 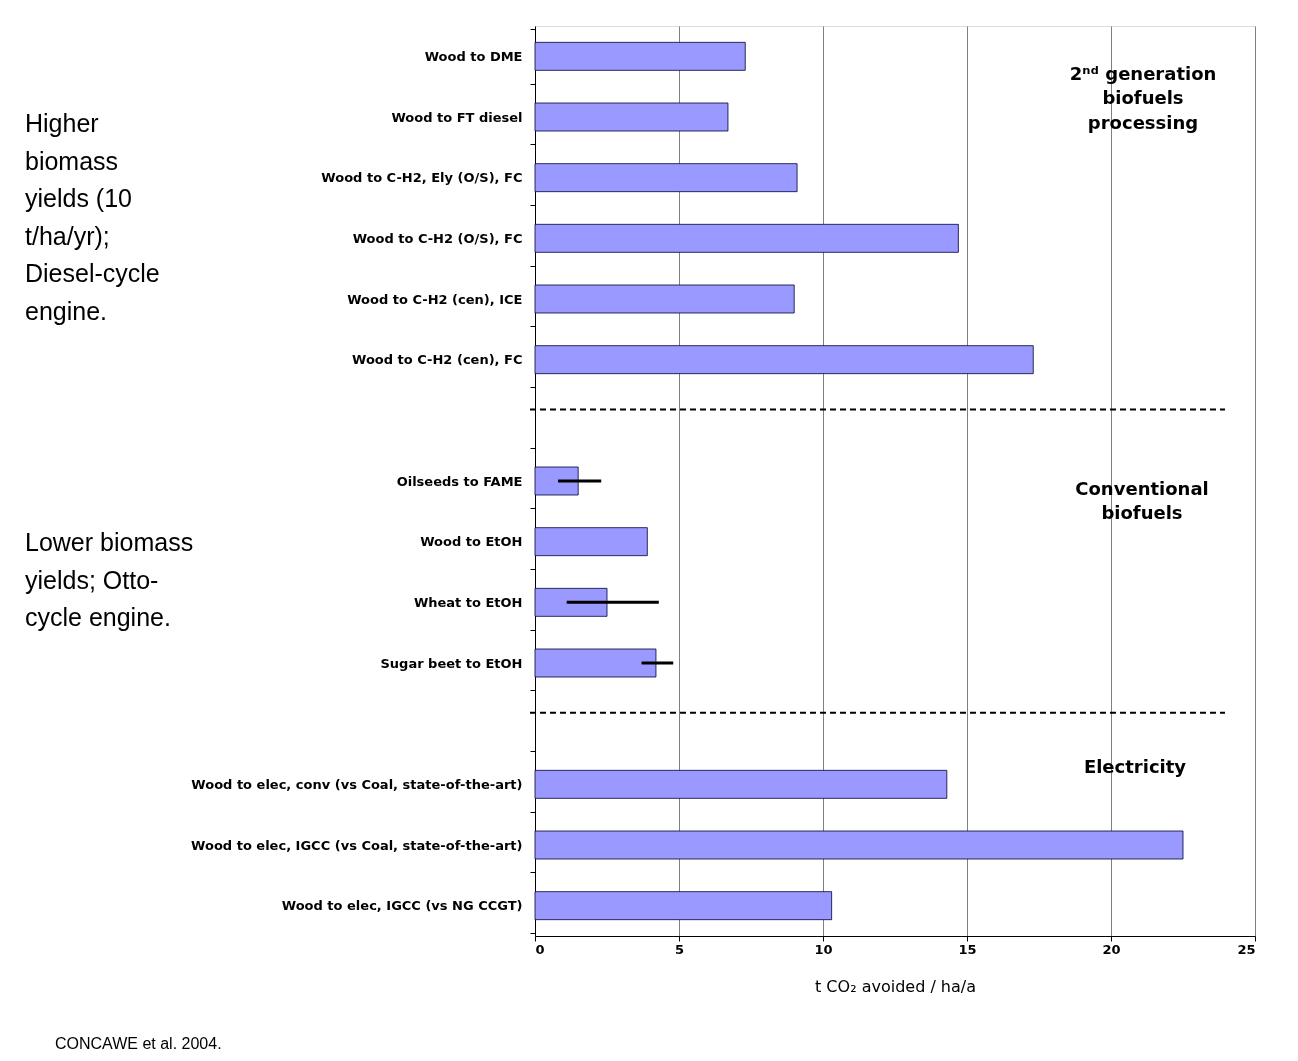 What do you see at coordinates (437, 238) in the screenshot?
I see `y-tick-label: Wood to C-H2 (O/S), FC` at bounding box center [437, 238].